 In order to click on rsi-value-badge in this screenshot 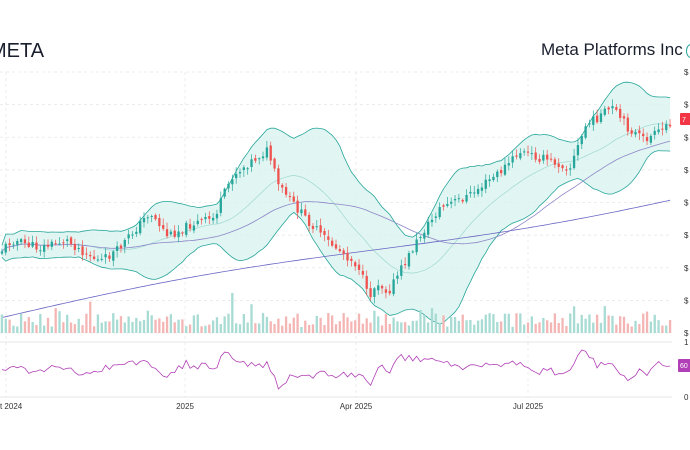, I will do `click(684, 365)`.